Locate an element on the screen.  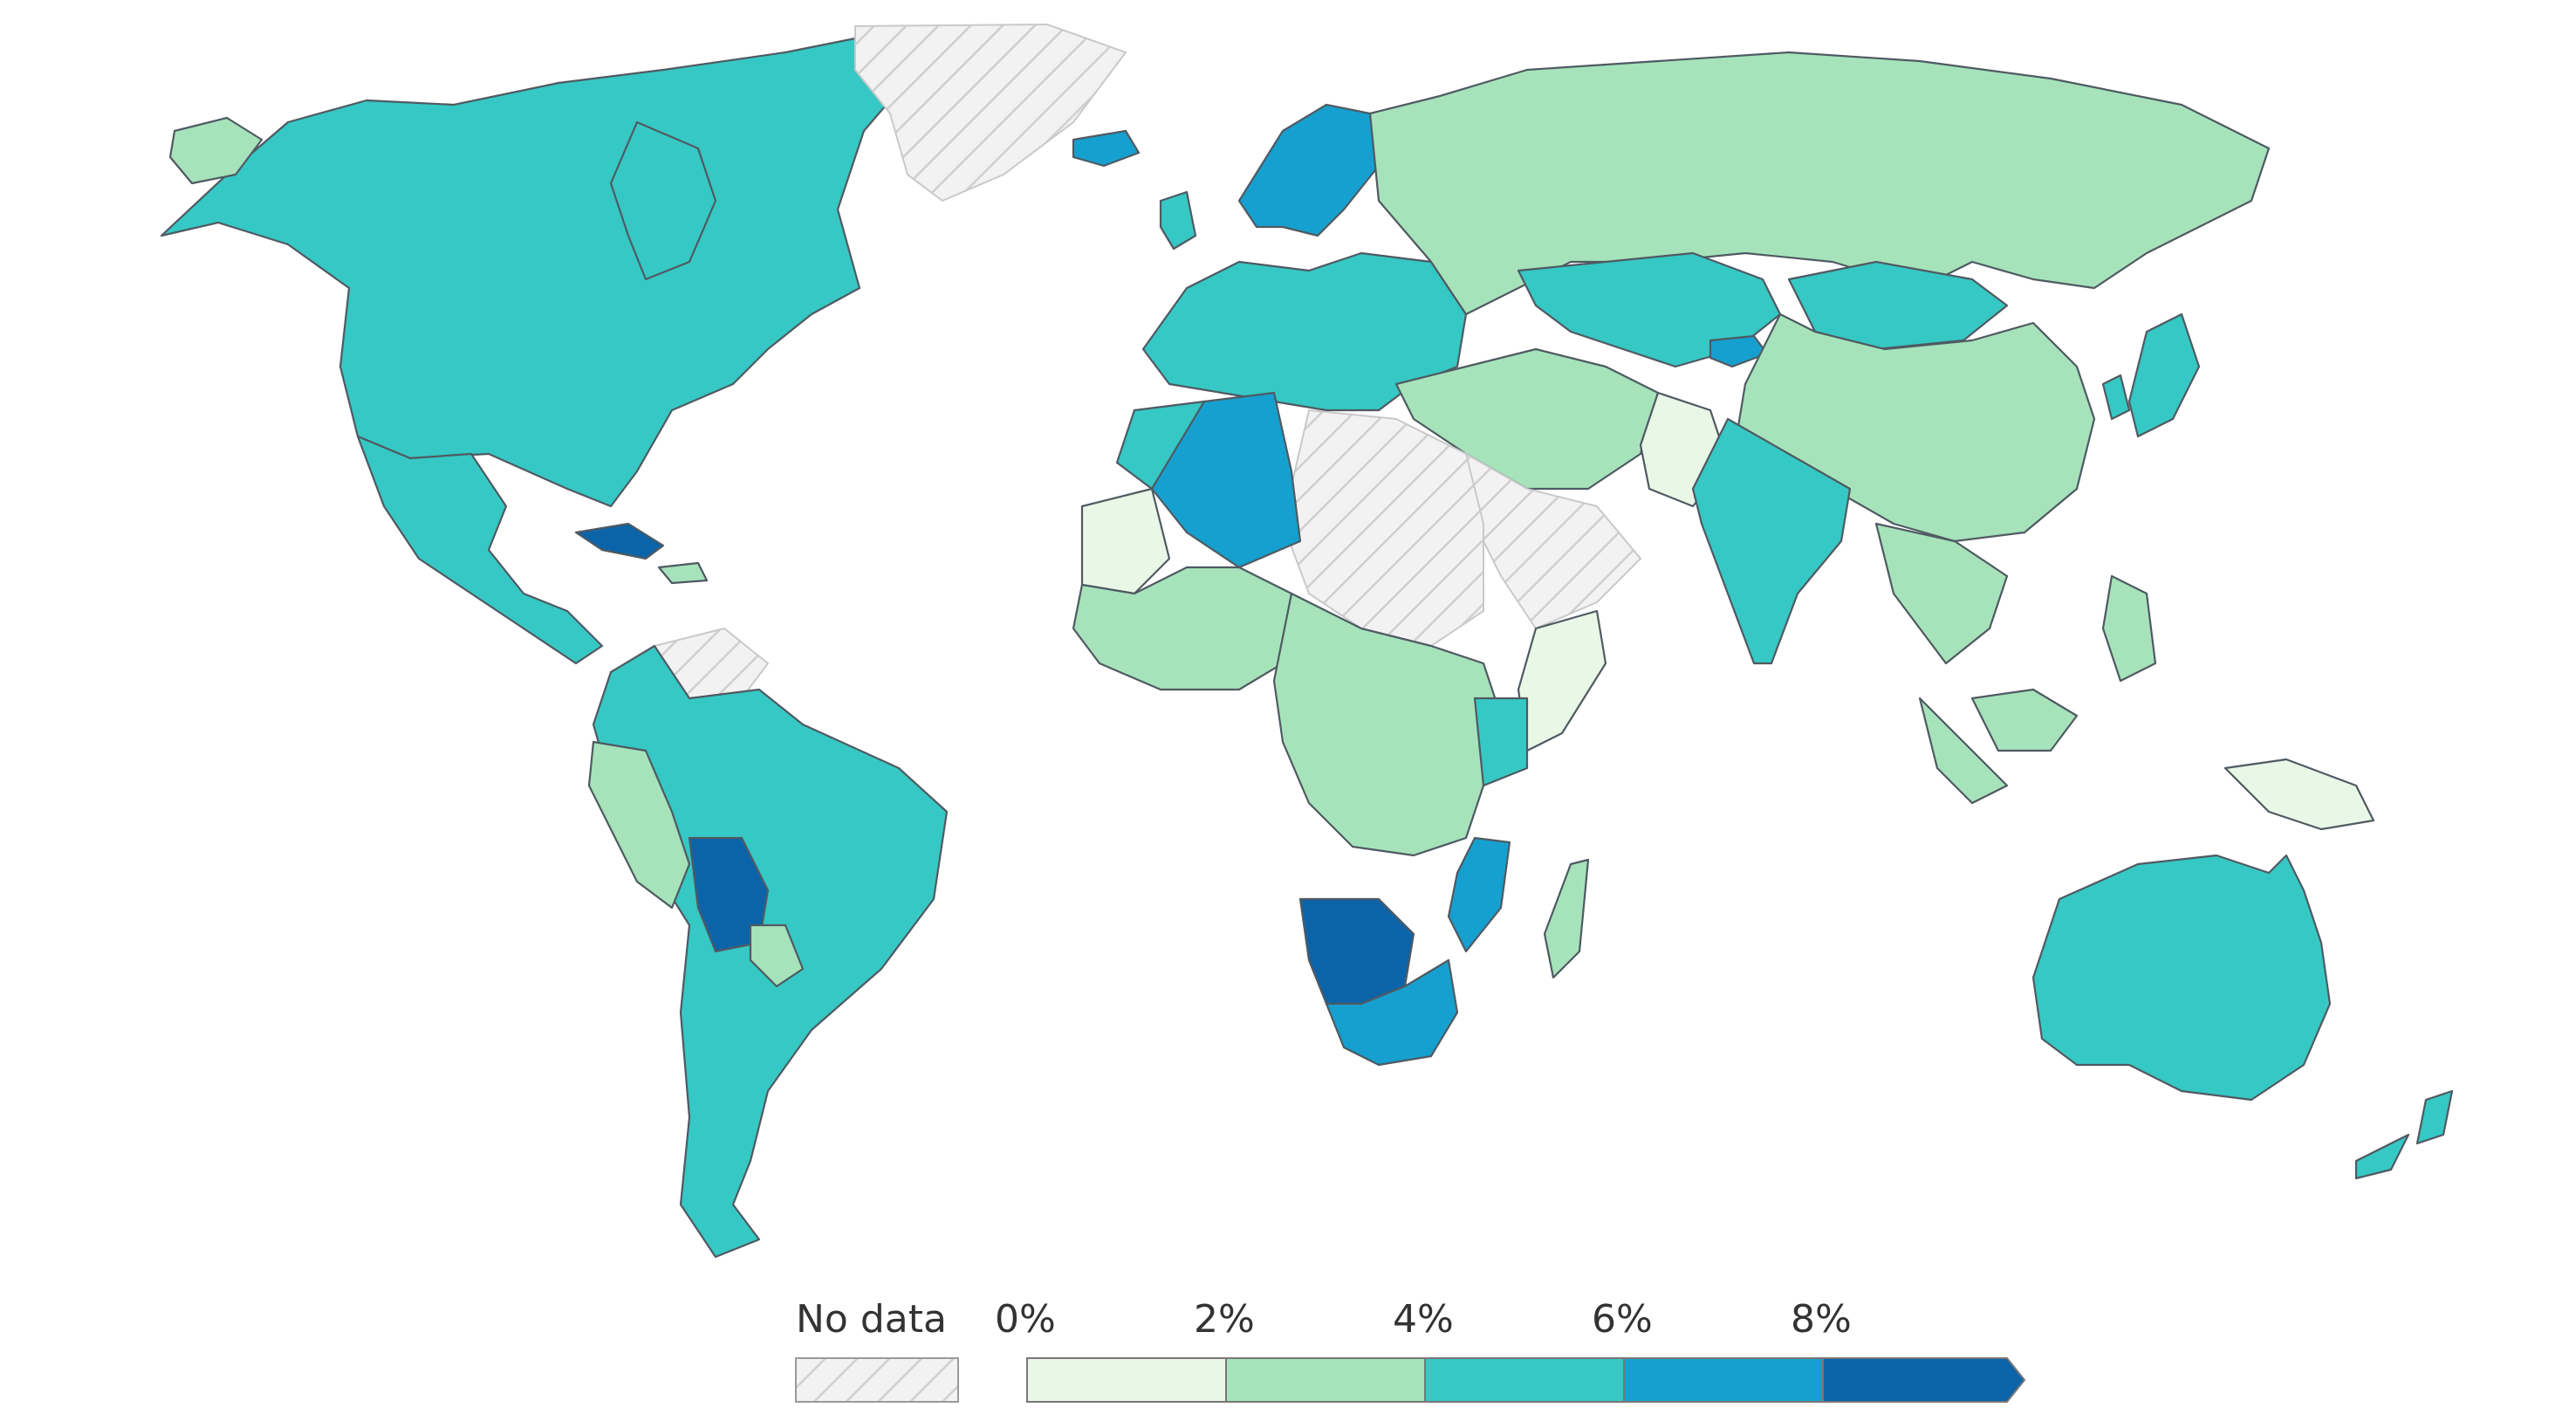
kyrgyzstan-region is located at coordinates (1739, 351).